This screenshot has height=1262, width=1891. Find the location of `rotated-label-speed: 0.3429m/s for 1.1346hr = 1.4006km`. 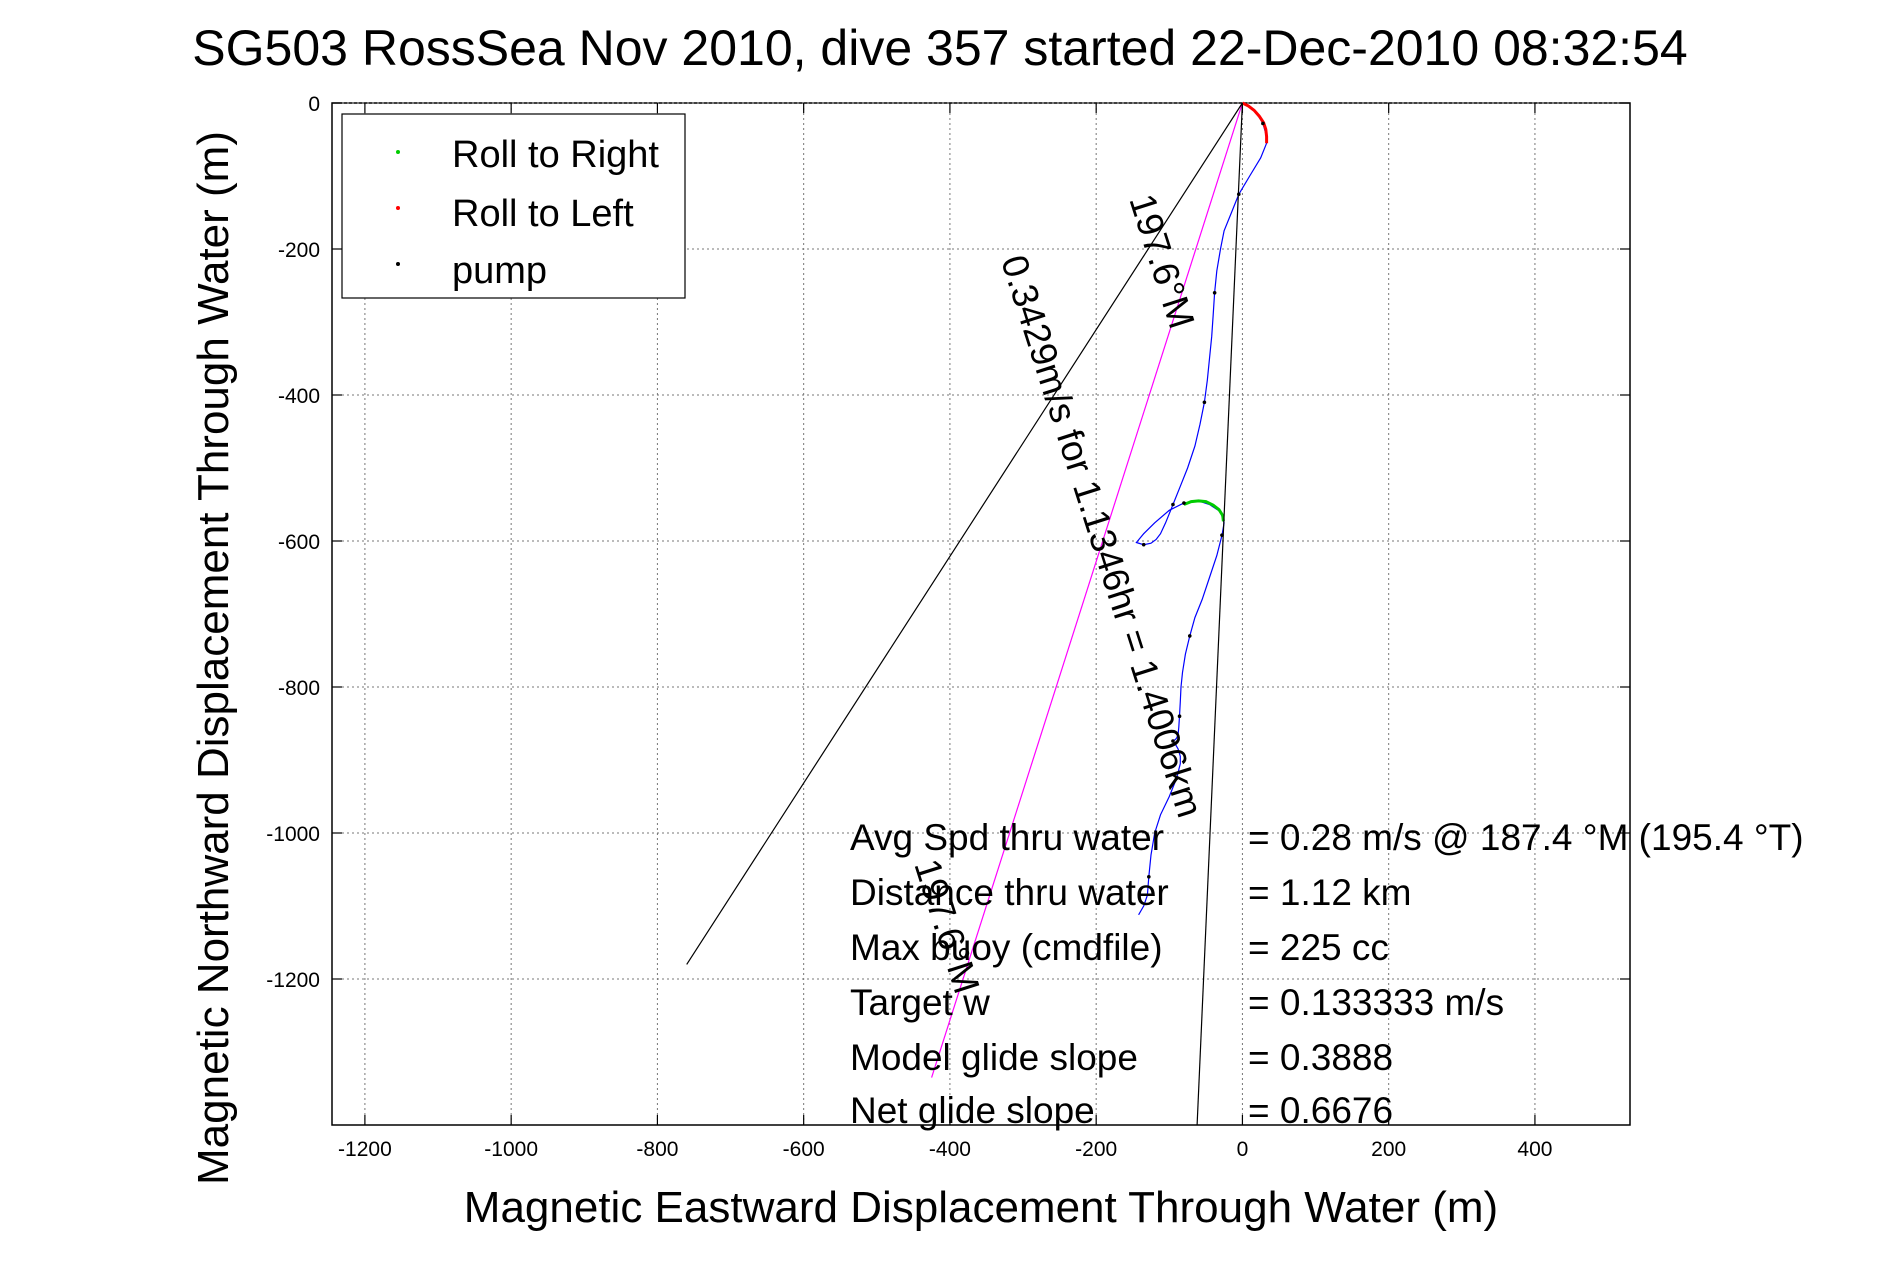

rotated-label-speed: 0.3429m/s for 1.1346hr = 1.4006km is located at coordinates (1102, 536).